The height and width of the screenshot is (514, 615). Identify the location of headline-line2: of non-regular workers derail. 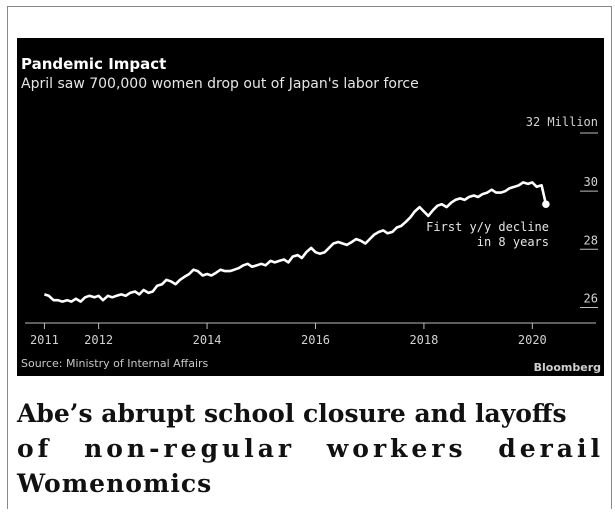
(310, 448).